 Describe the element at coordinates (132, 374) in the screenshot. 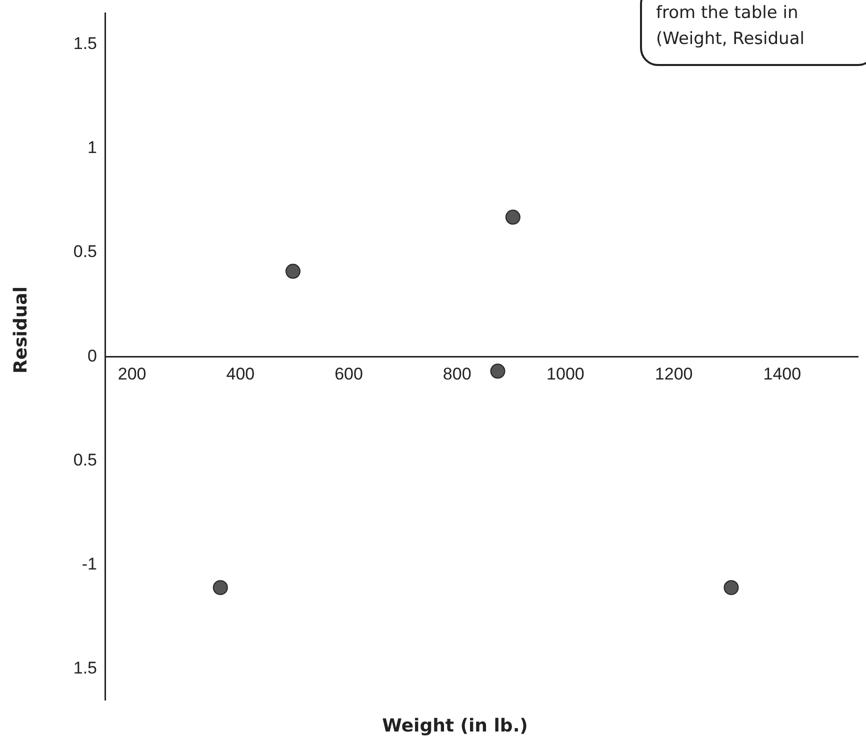

I see `x-tick-label: 200` at that location.